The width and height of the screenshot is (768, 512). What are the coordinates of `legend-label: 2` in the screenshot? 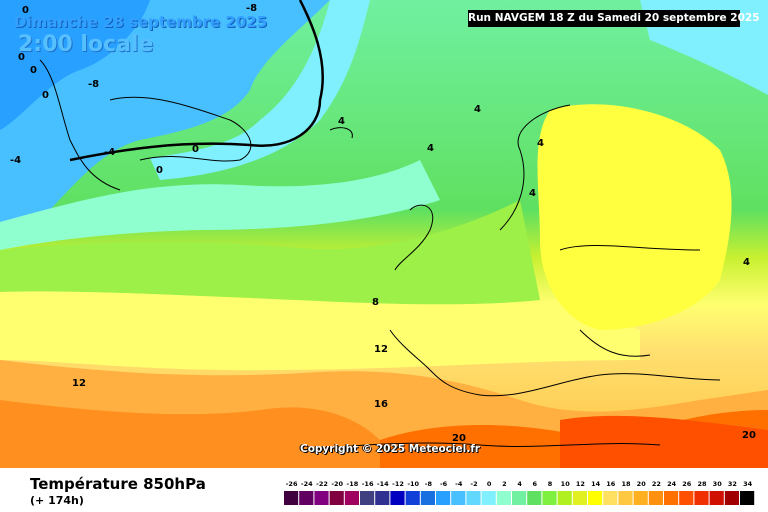 It's located at (504, 484).